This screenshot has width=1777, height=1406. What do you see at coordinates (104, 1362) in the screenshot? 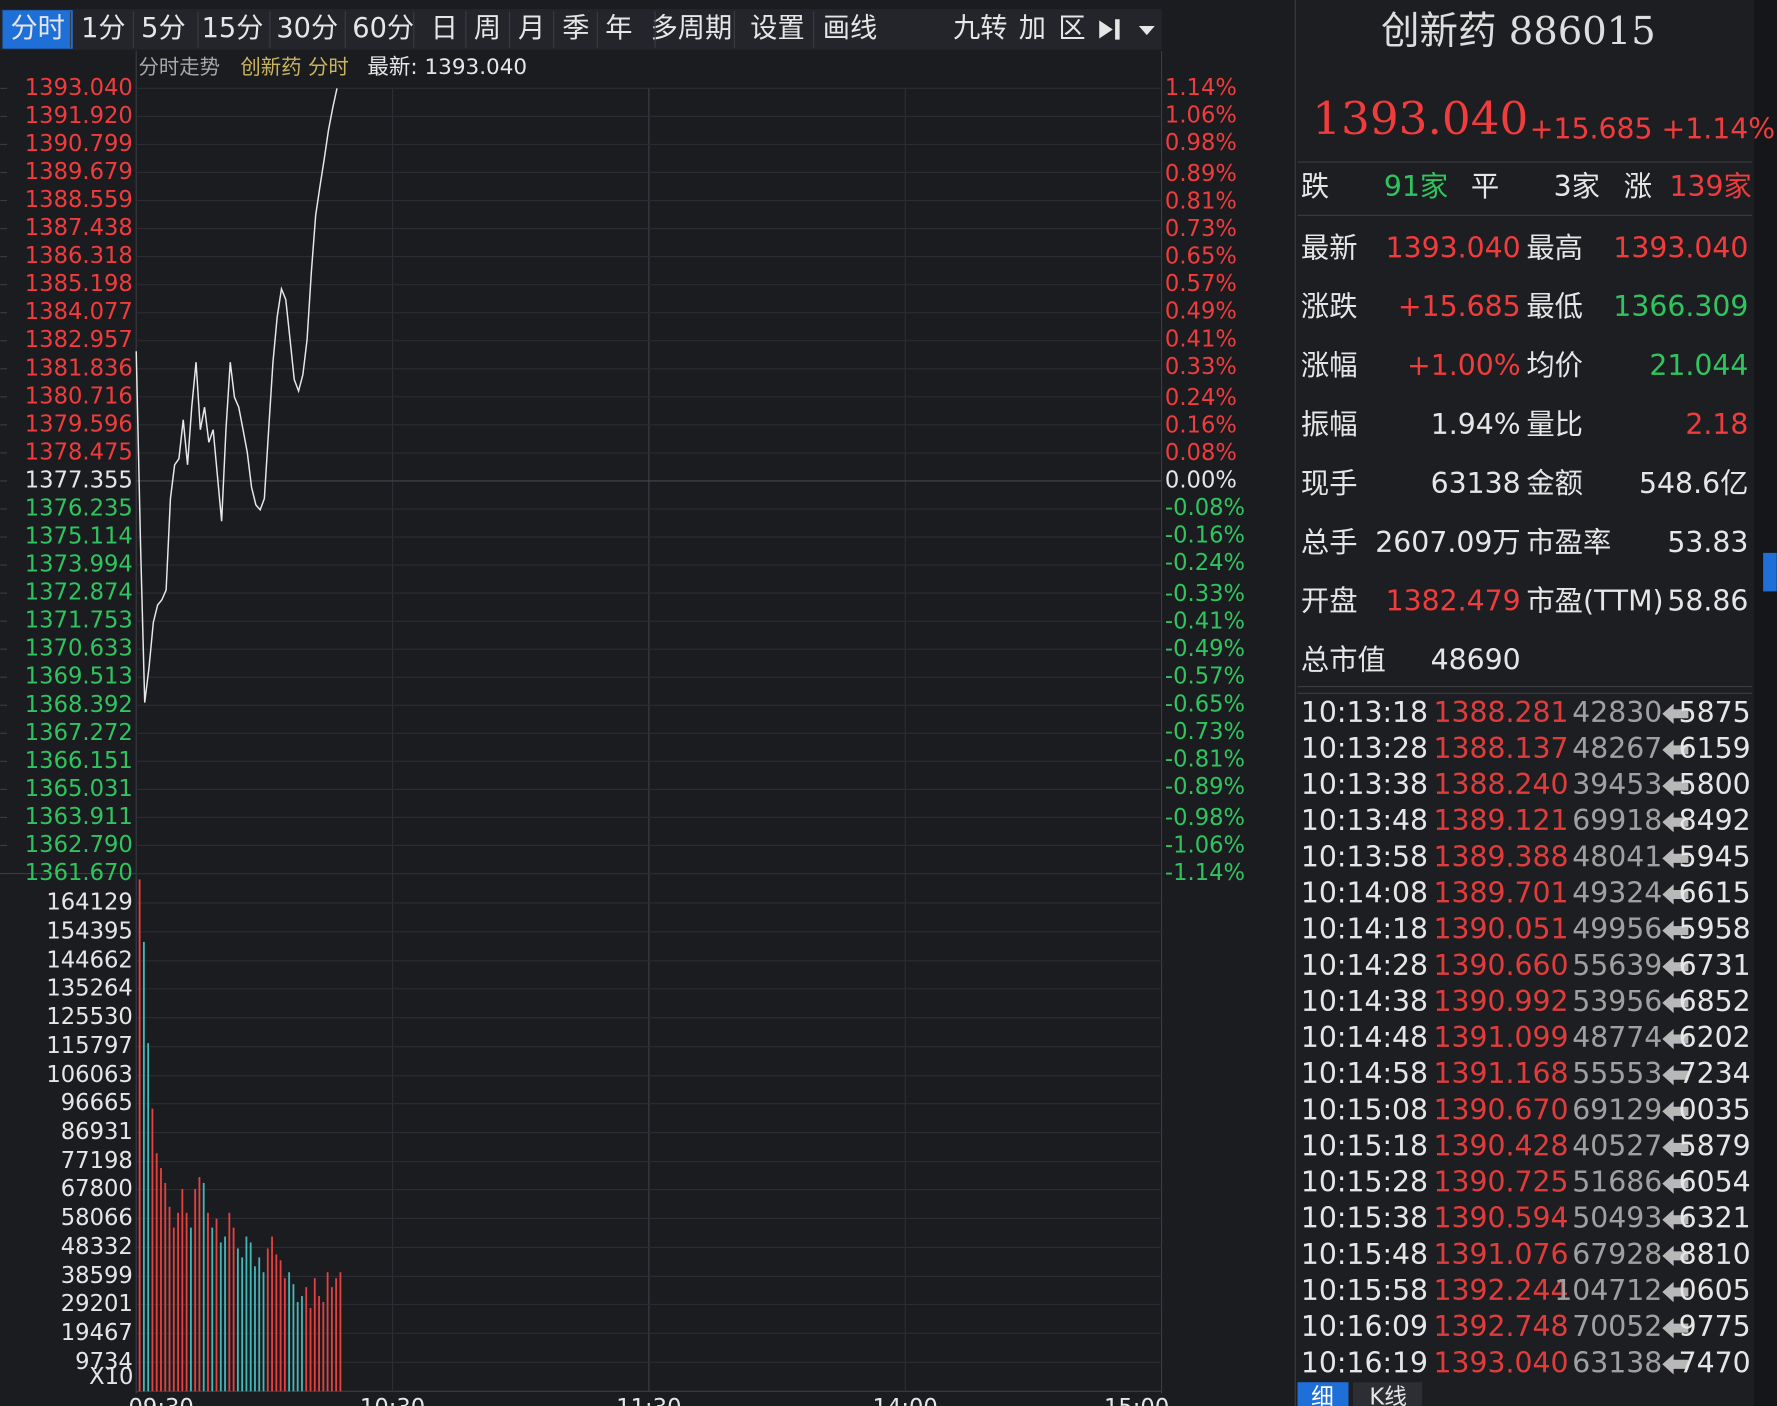
I see `y-tick-label: 9734` at bounding box center [104, 1362].